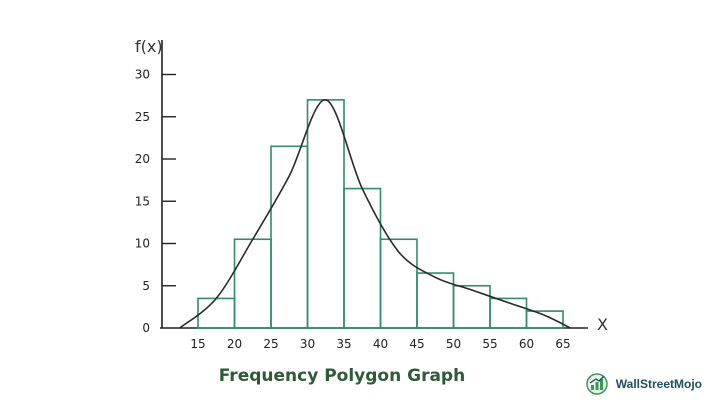  What do you see at coordinates (526, 344) in the screenshot?
I see `x-tick-label: 60` at bounding box center [526, 344].